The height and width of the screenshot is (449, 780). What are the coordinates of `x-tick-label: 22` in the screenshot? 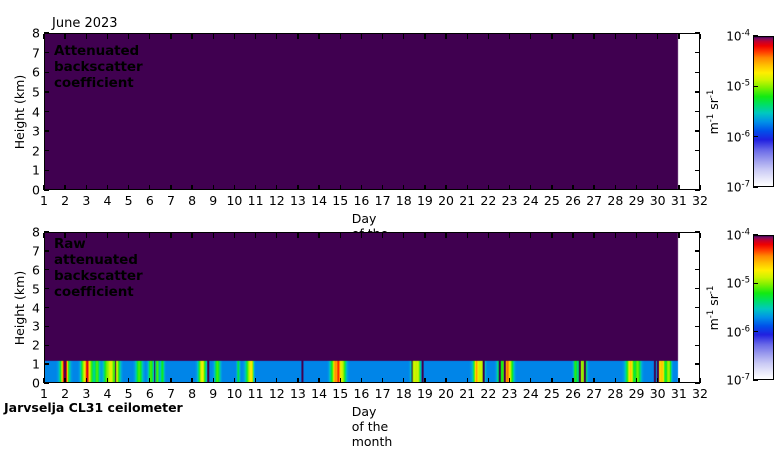 It's located at (488, 200).